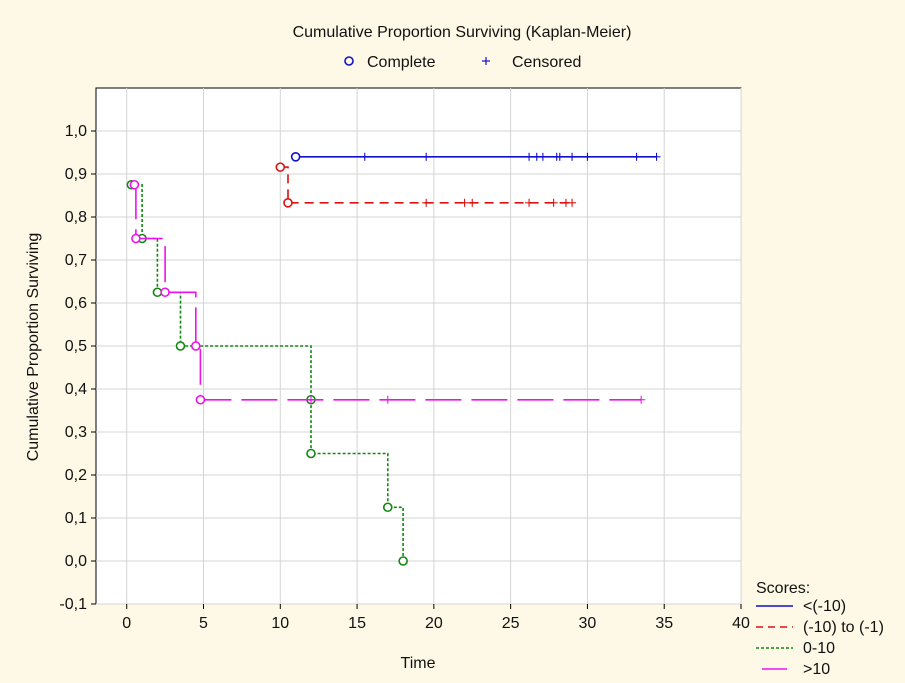  I want to click on y-tick-label: 1,0, so click(76, 131).